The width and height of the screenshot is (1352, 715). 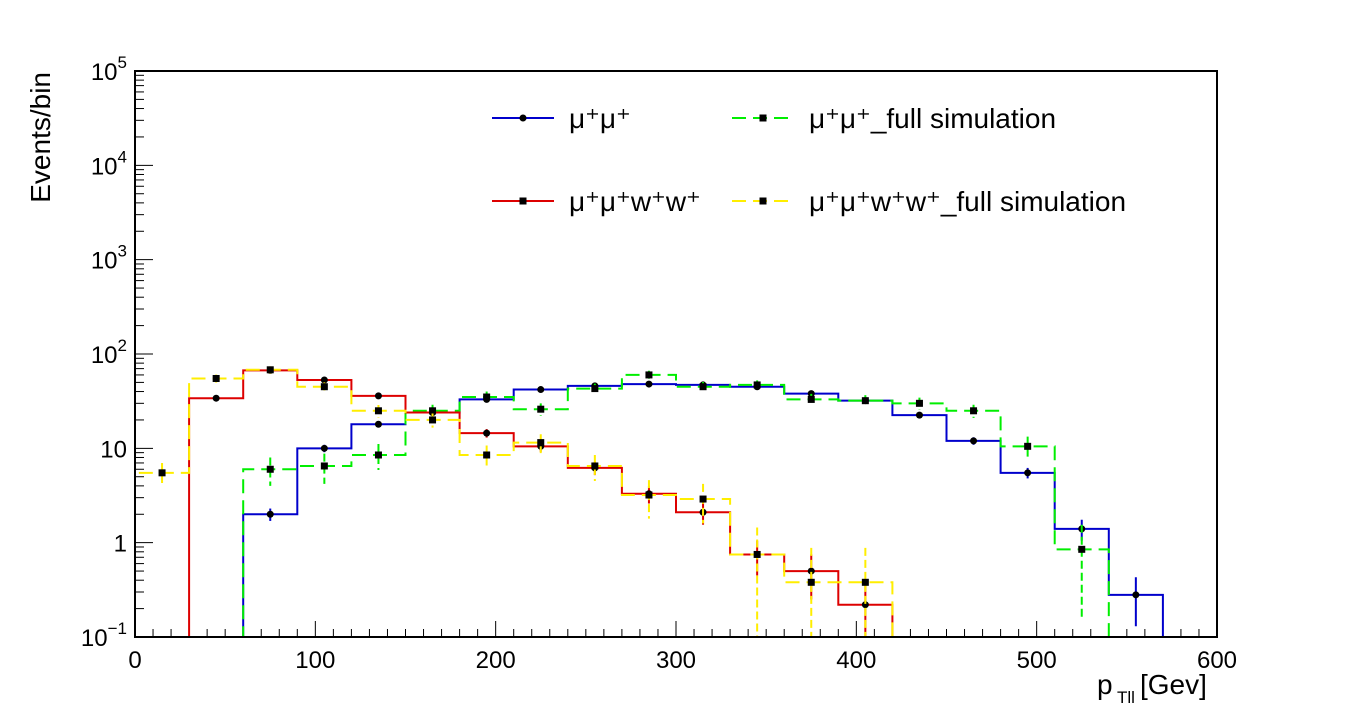 I want to click on legend-entry: μ⁺μ⁺, so click(x=561, y=118).